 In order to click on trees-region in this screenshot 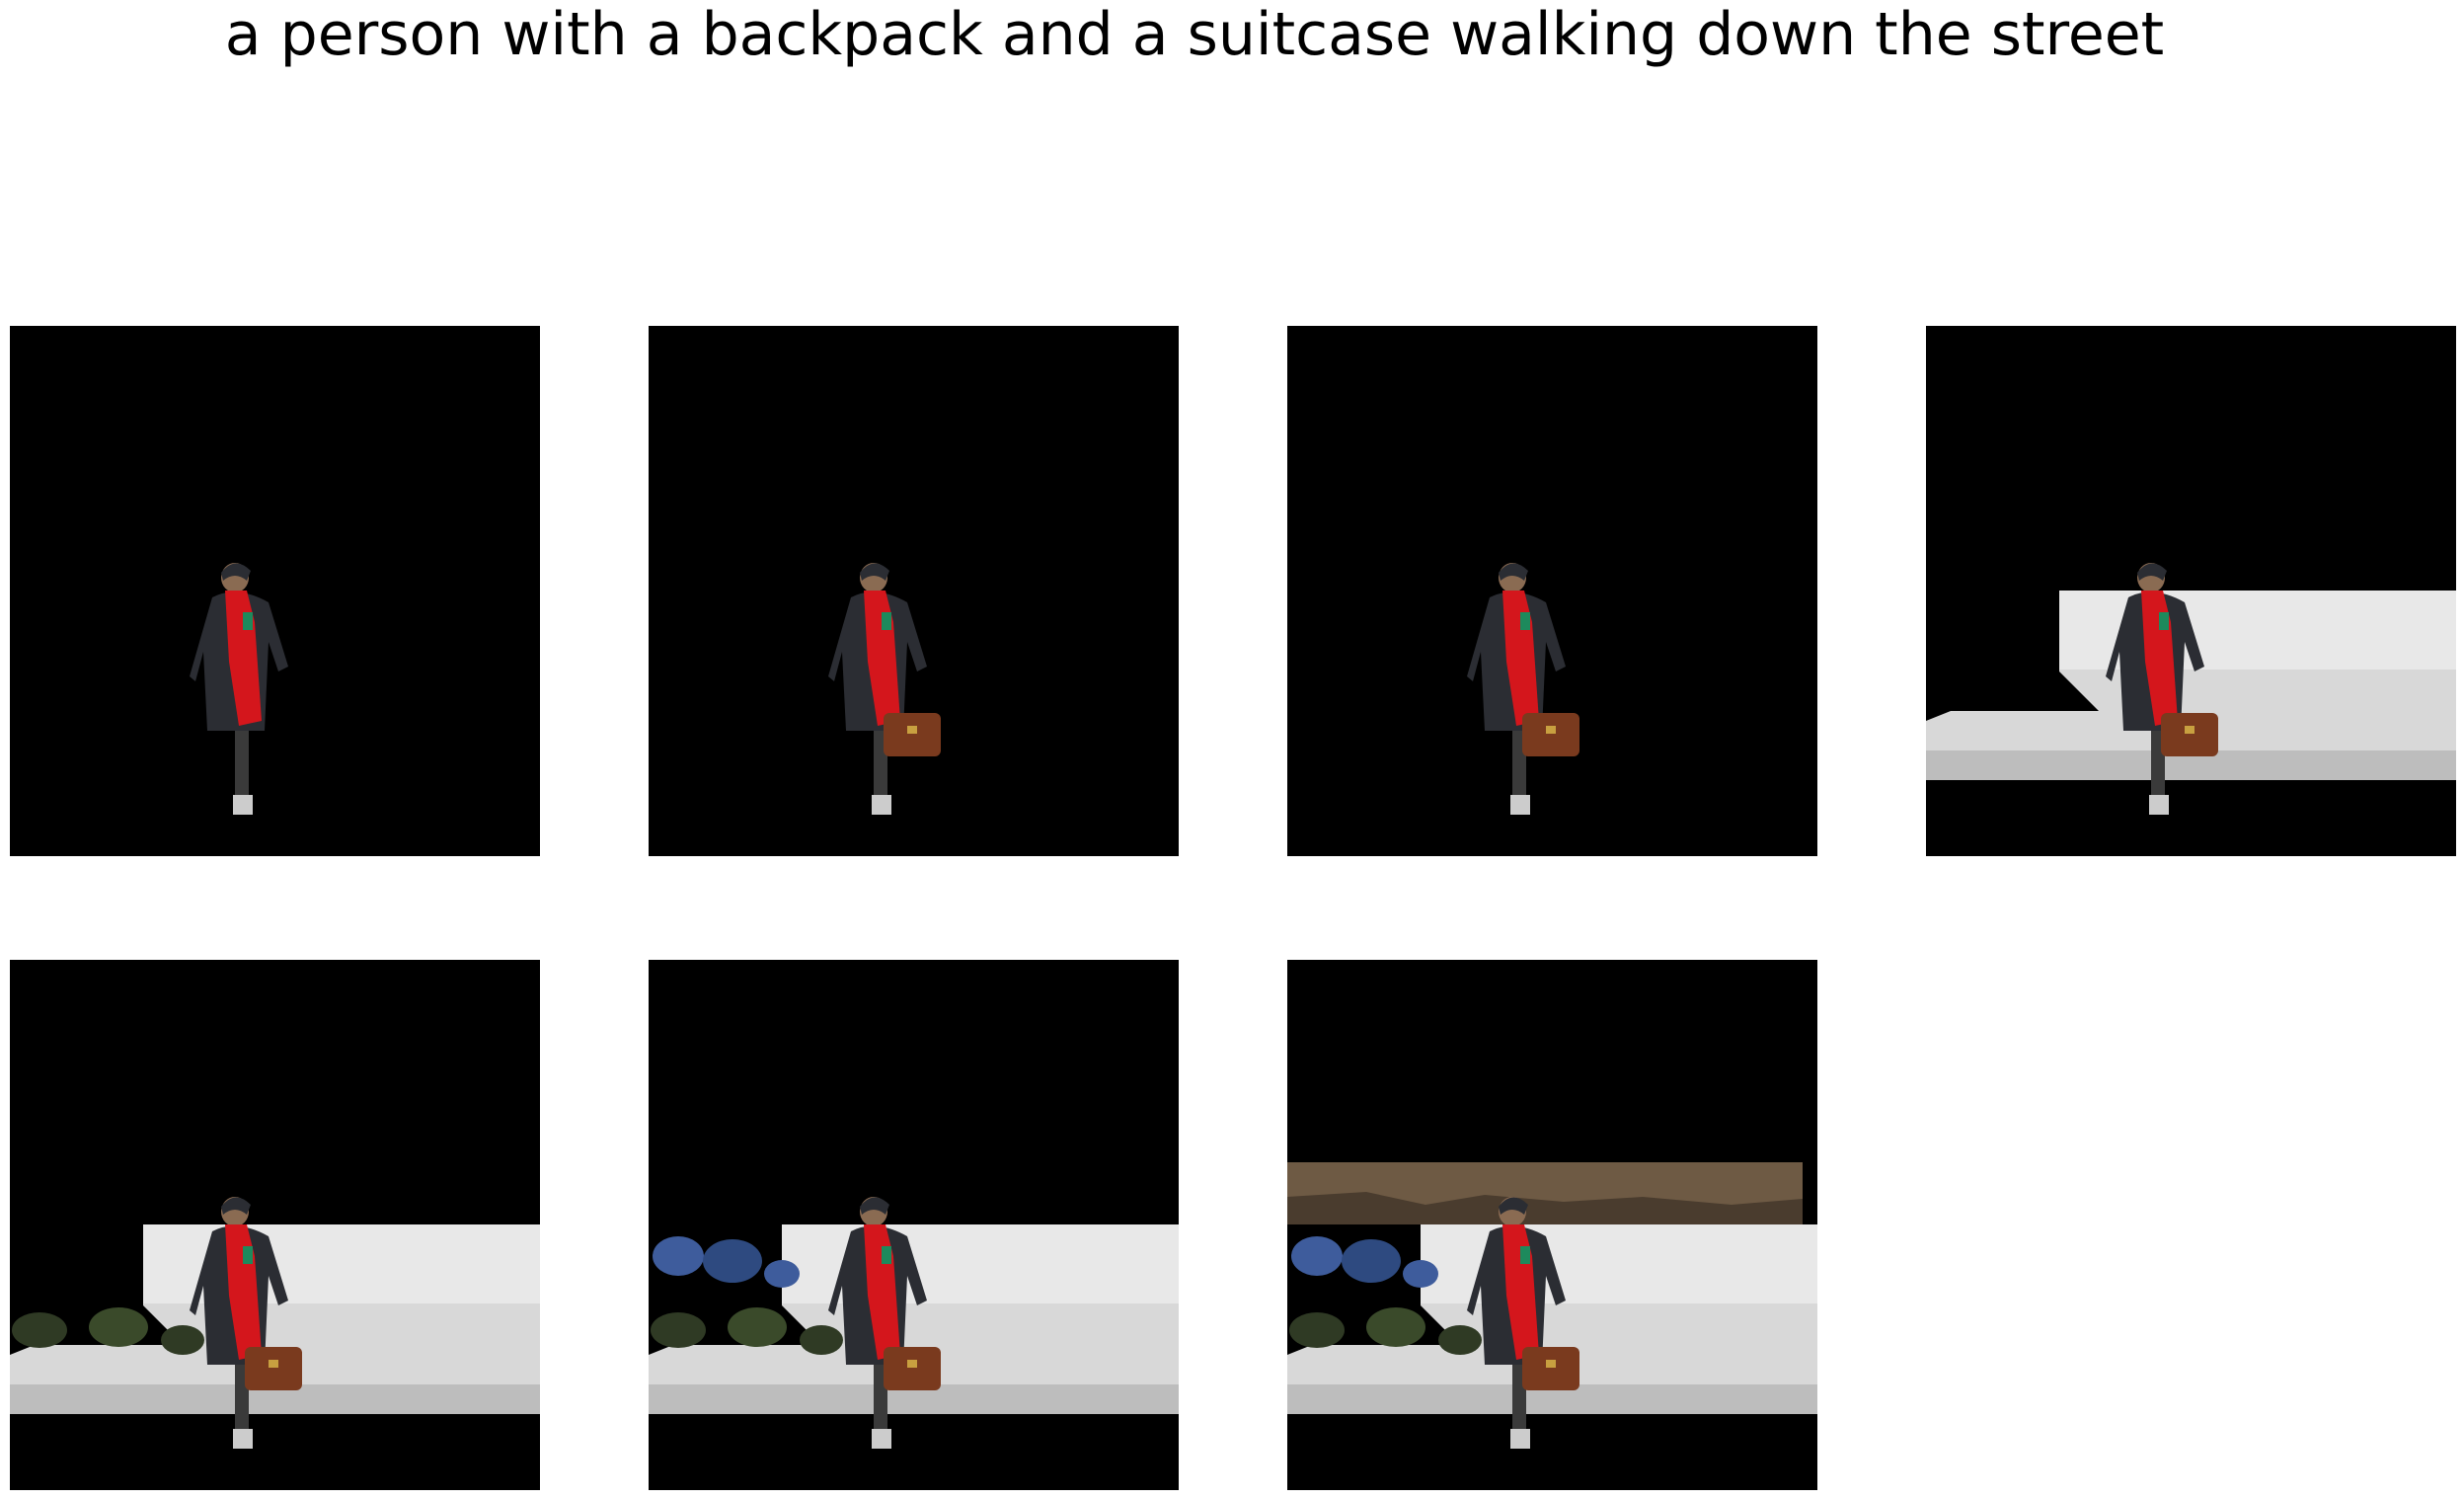, I will do `click(1545, 1193)`.